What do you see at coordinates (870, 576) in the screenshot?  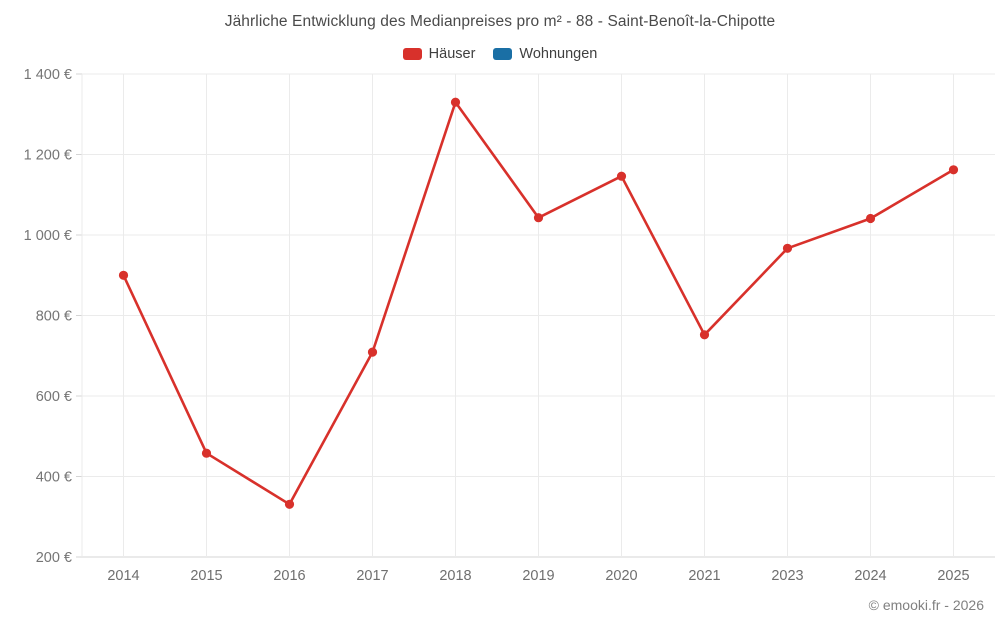 I see `x-tick-label: 2024` at bounding box center [870, 576].